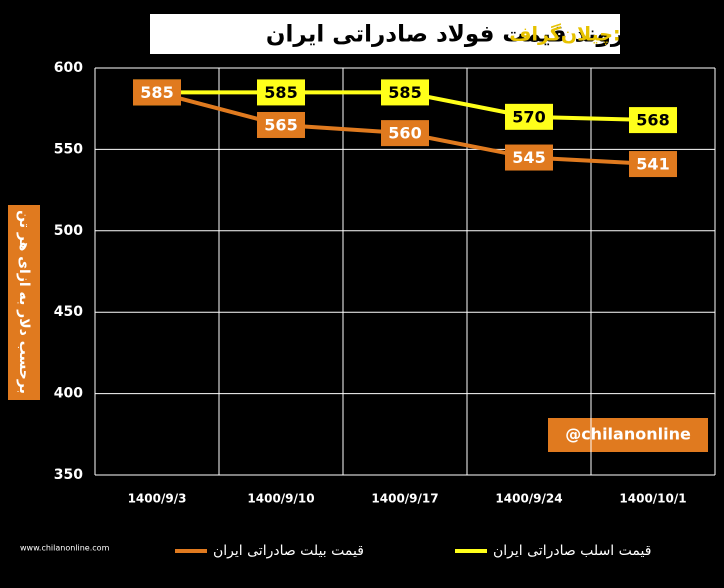 The image size is (724, 588). I want to click on data-label: 545, so click(528, 157).